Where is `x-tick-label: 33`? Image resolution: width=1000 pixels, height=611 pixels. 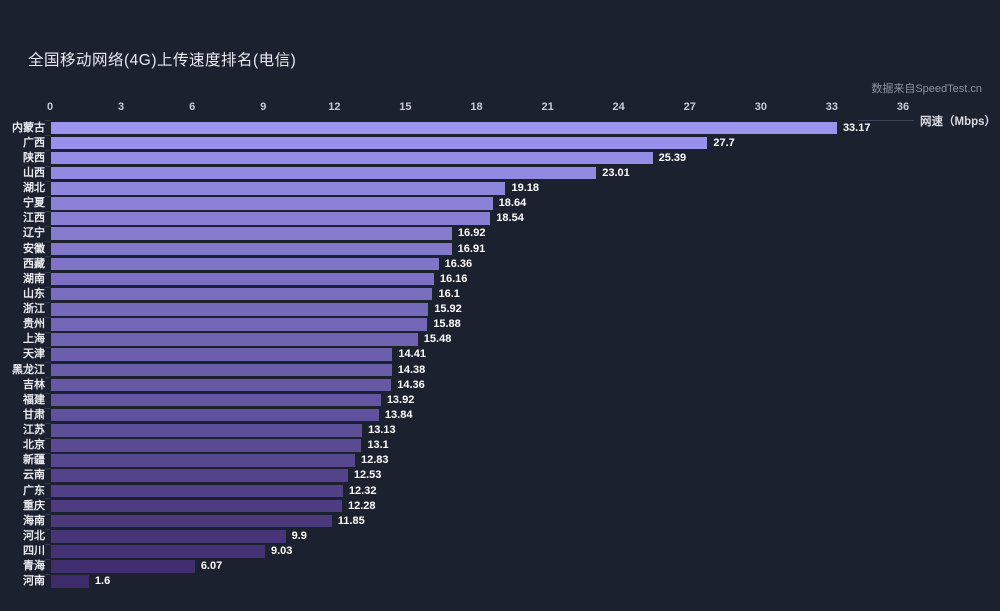 x-tick-label: 33 is located at coordinates (832, 107).